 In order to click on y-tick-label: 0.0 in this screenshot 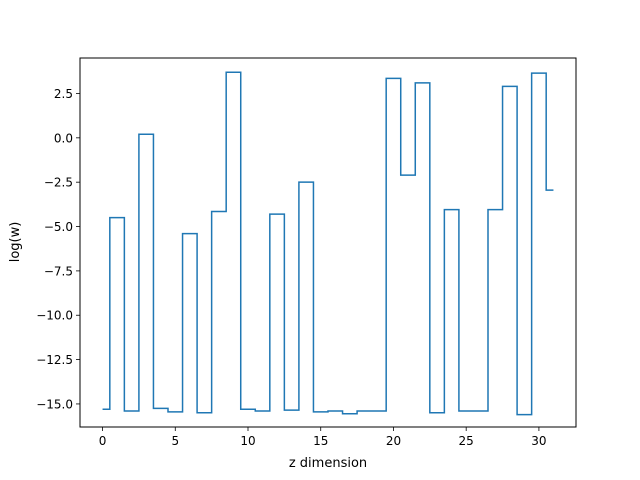, I will do `click(63, 138)`.